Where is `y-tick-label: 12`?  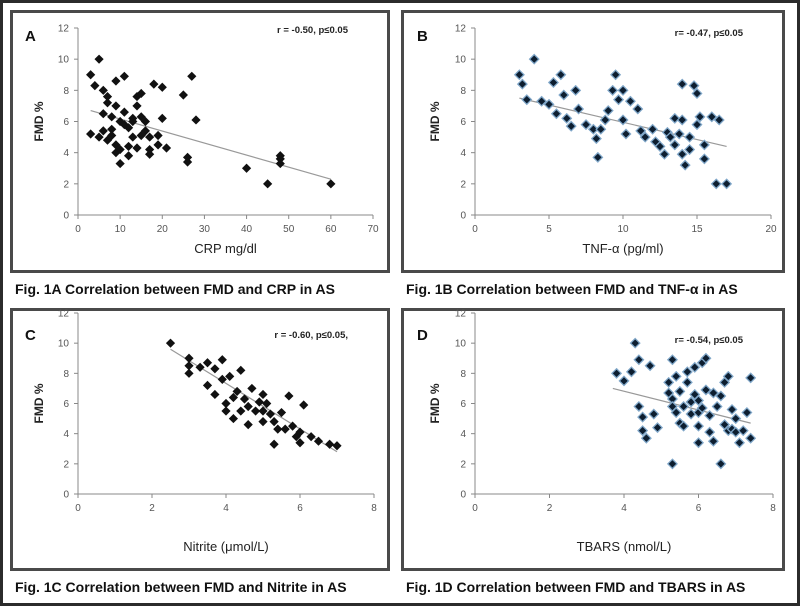
y-tick-label: 12 is located at coordinates (64, 29).